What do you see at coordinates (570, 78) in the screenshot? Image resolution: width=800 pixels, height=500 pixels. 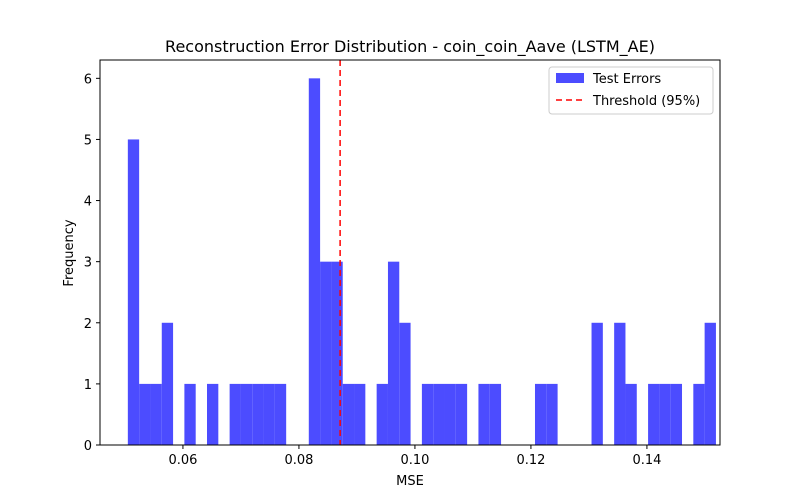 I see `legend-swatch-test-errors` at bounding box center [570, 78].